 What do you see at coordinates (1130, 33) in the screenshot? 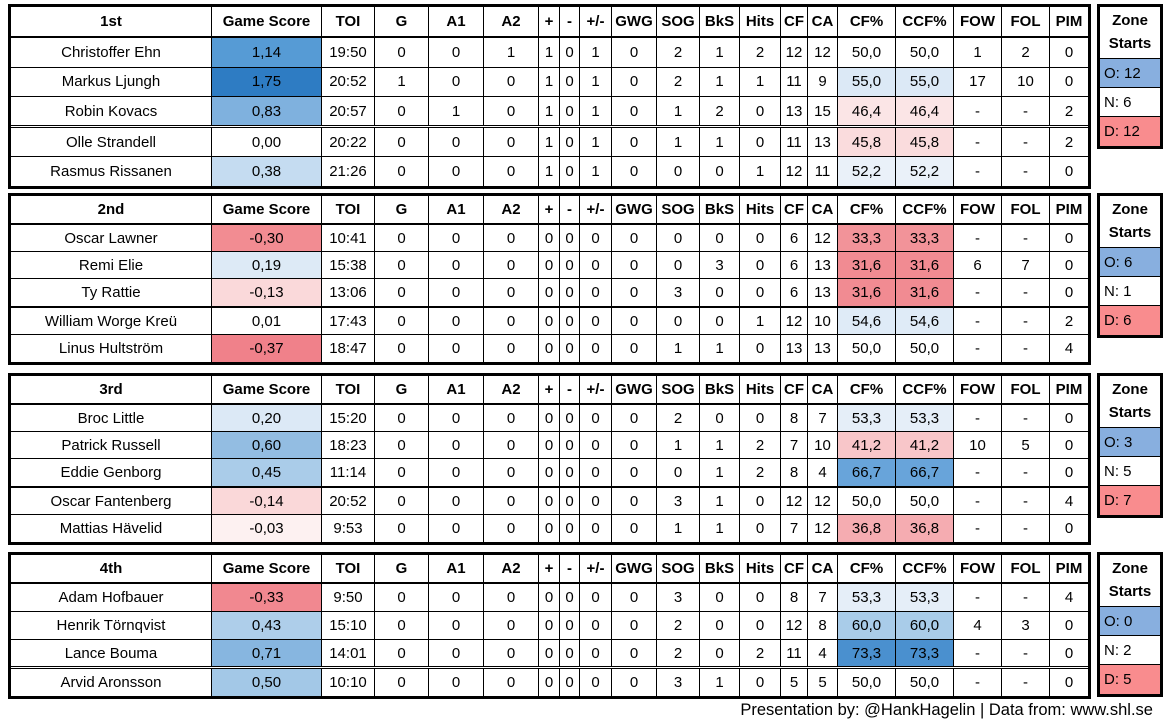
I see `zone-starts-header: Zone Starts` at bounding box center [1130, 33].